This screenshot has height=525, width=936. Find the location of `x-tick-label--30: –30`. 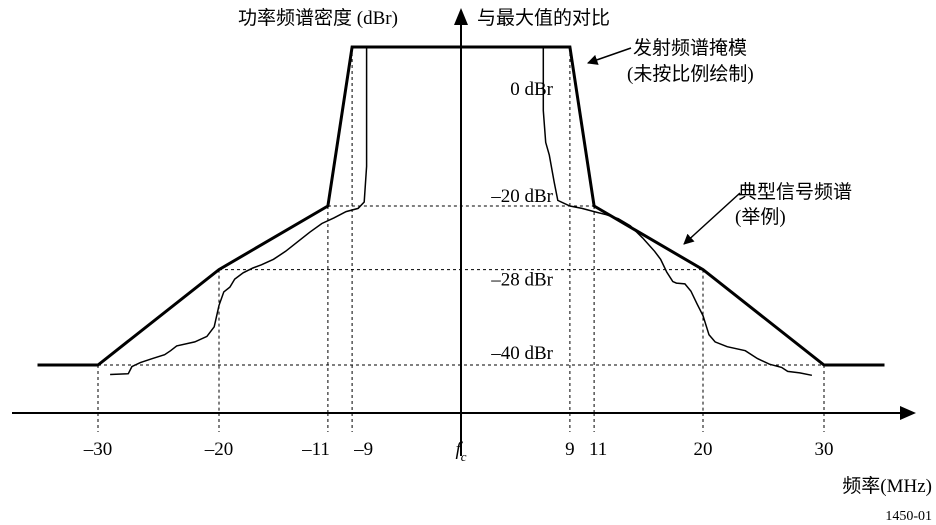

x-tick-label--30: –30 is located at coordinates (98, 449).